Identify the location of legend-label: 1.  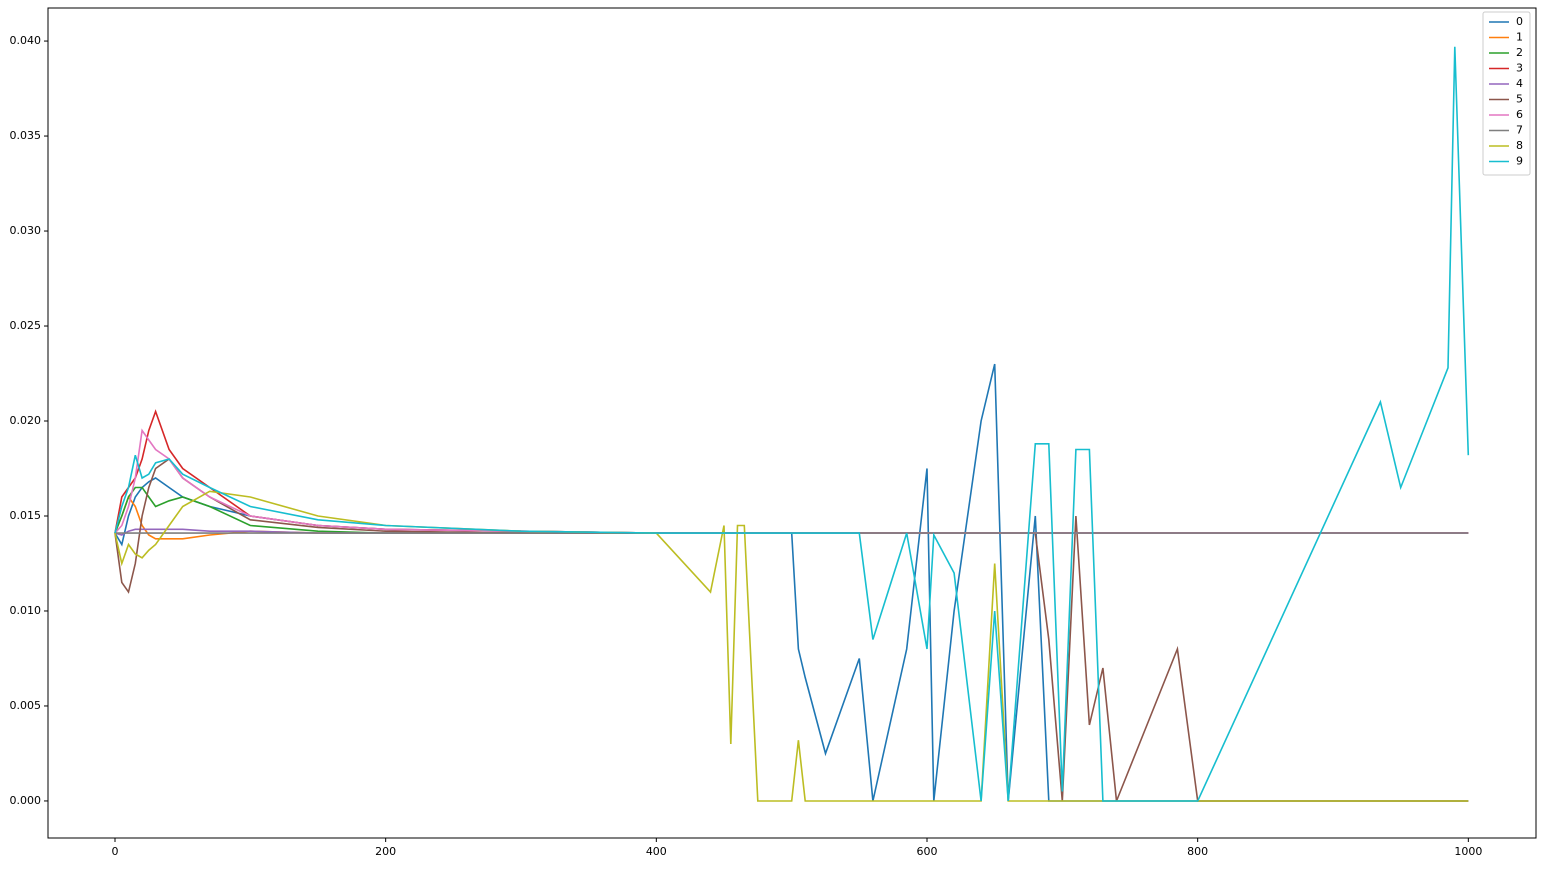
(1519, 37).